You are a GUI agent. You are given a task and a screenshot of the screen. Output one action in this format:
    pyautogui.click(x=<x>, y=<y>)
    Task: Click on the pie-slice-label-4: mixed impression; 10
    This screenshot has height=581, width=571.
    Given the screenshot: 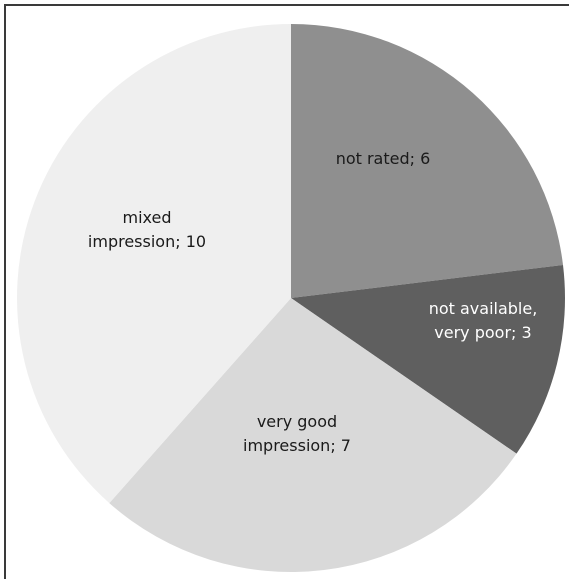 What is the action you would take?
    pyautogui.click(x=147, y=229)
    